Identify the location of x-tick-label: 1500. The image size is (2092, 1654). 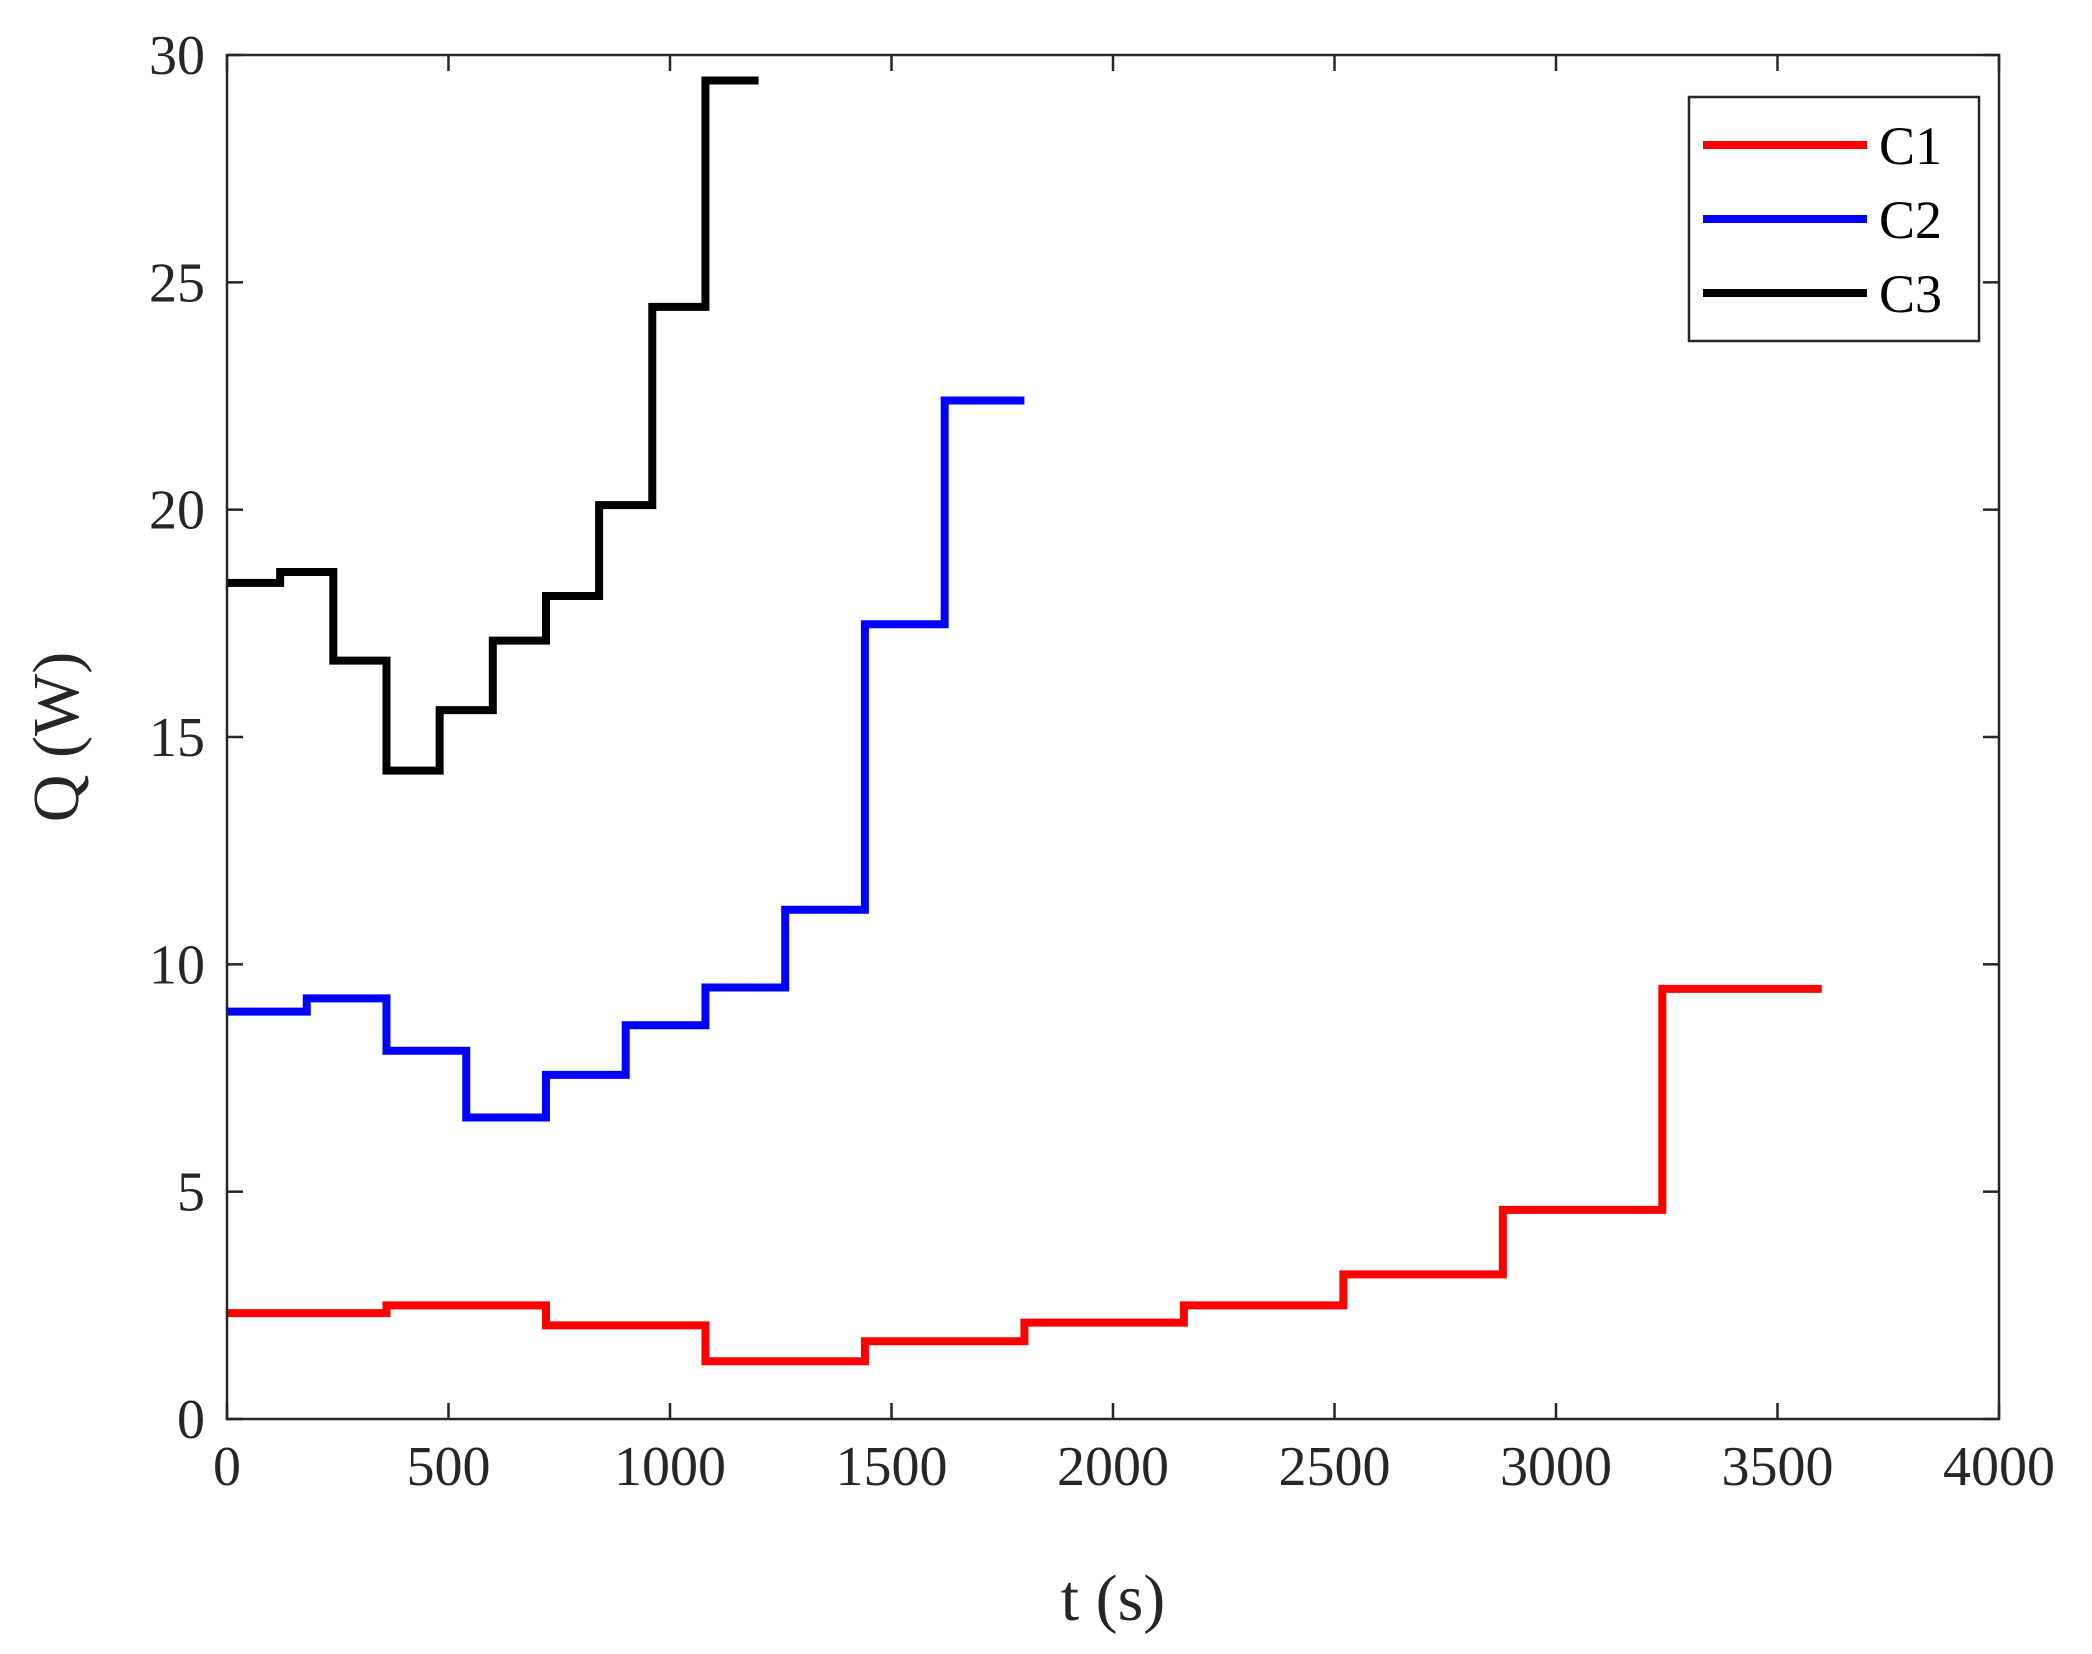
(892, 1467).